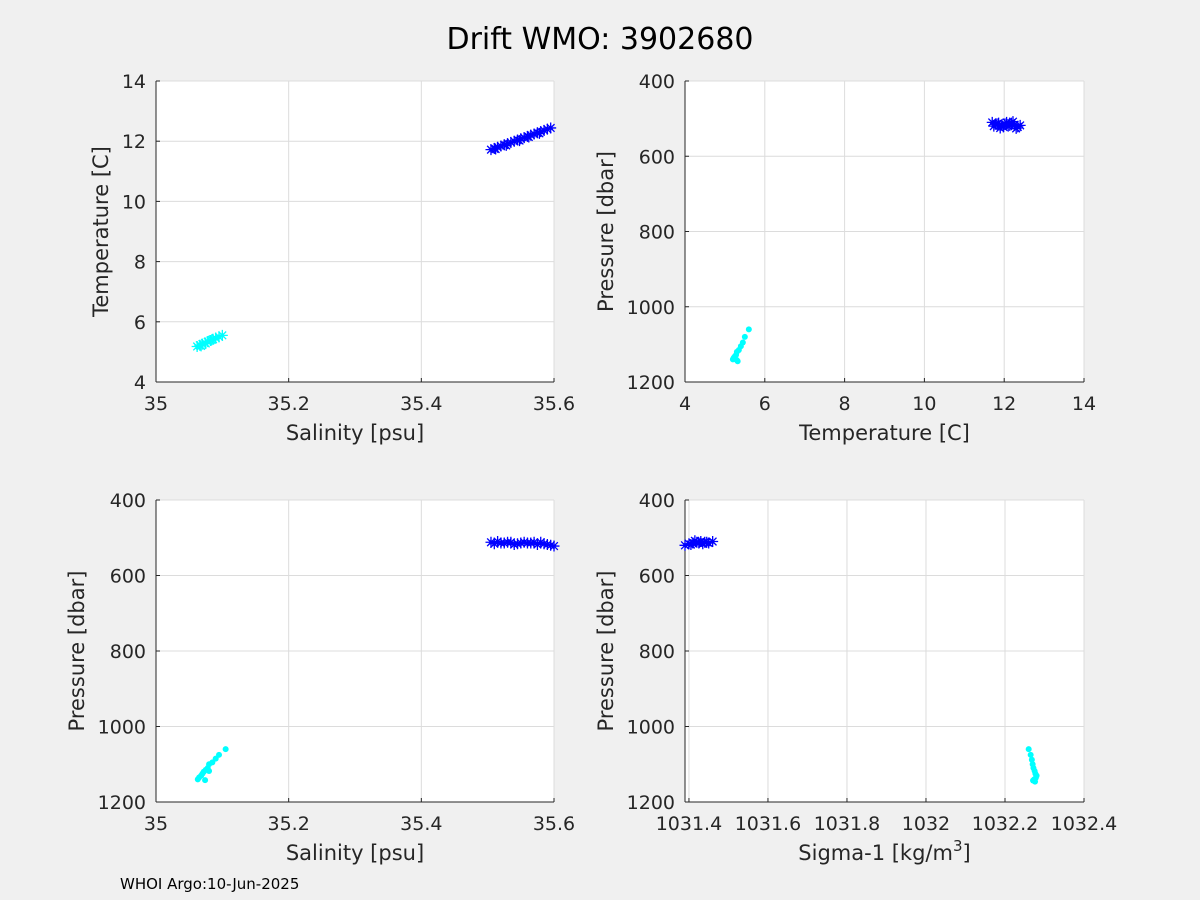  I want to click on y-axis-label: Temperature [C], so click(101, 232).